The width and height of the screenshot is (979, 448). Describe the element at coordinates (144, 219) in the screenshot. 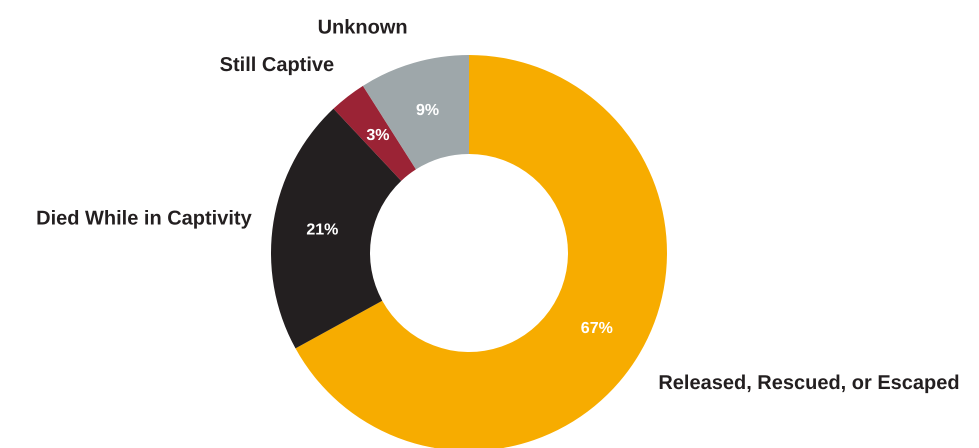

I see `slice-label: Died While in Captivity` at that location.